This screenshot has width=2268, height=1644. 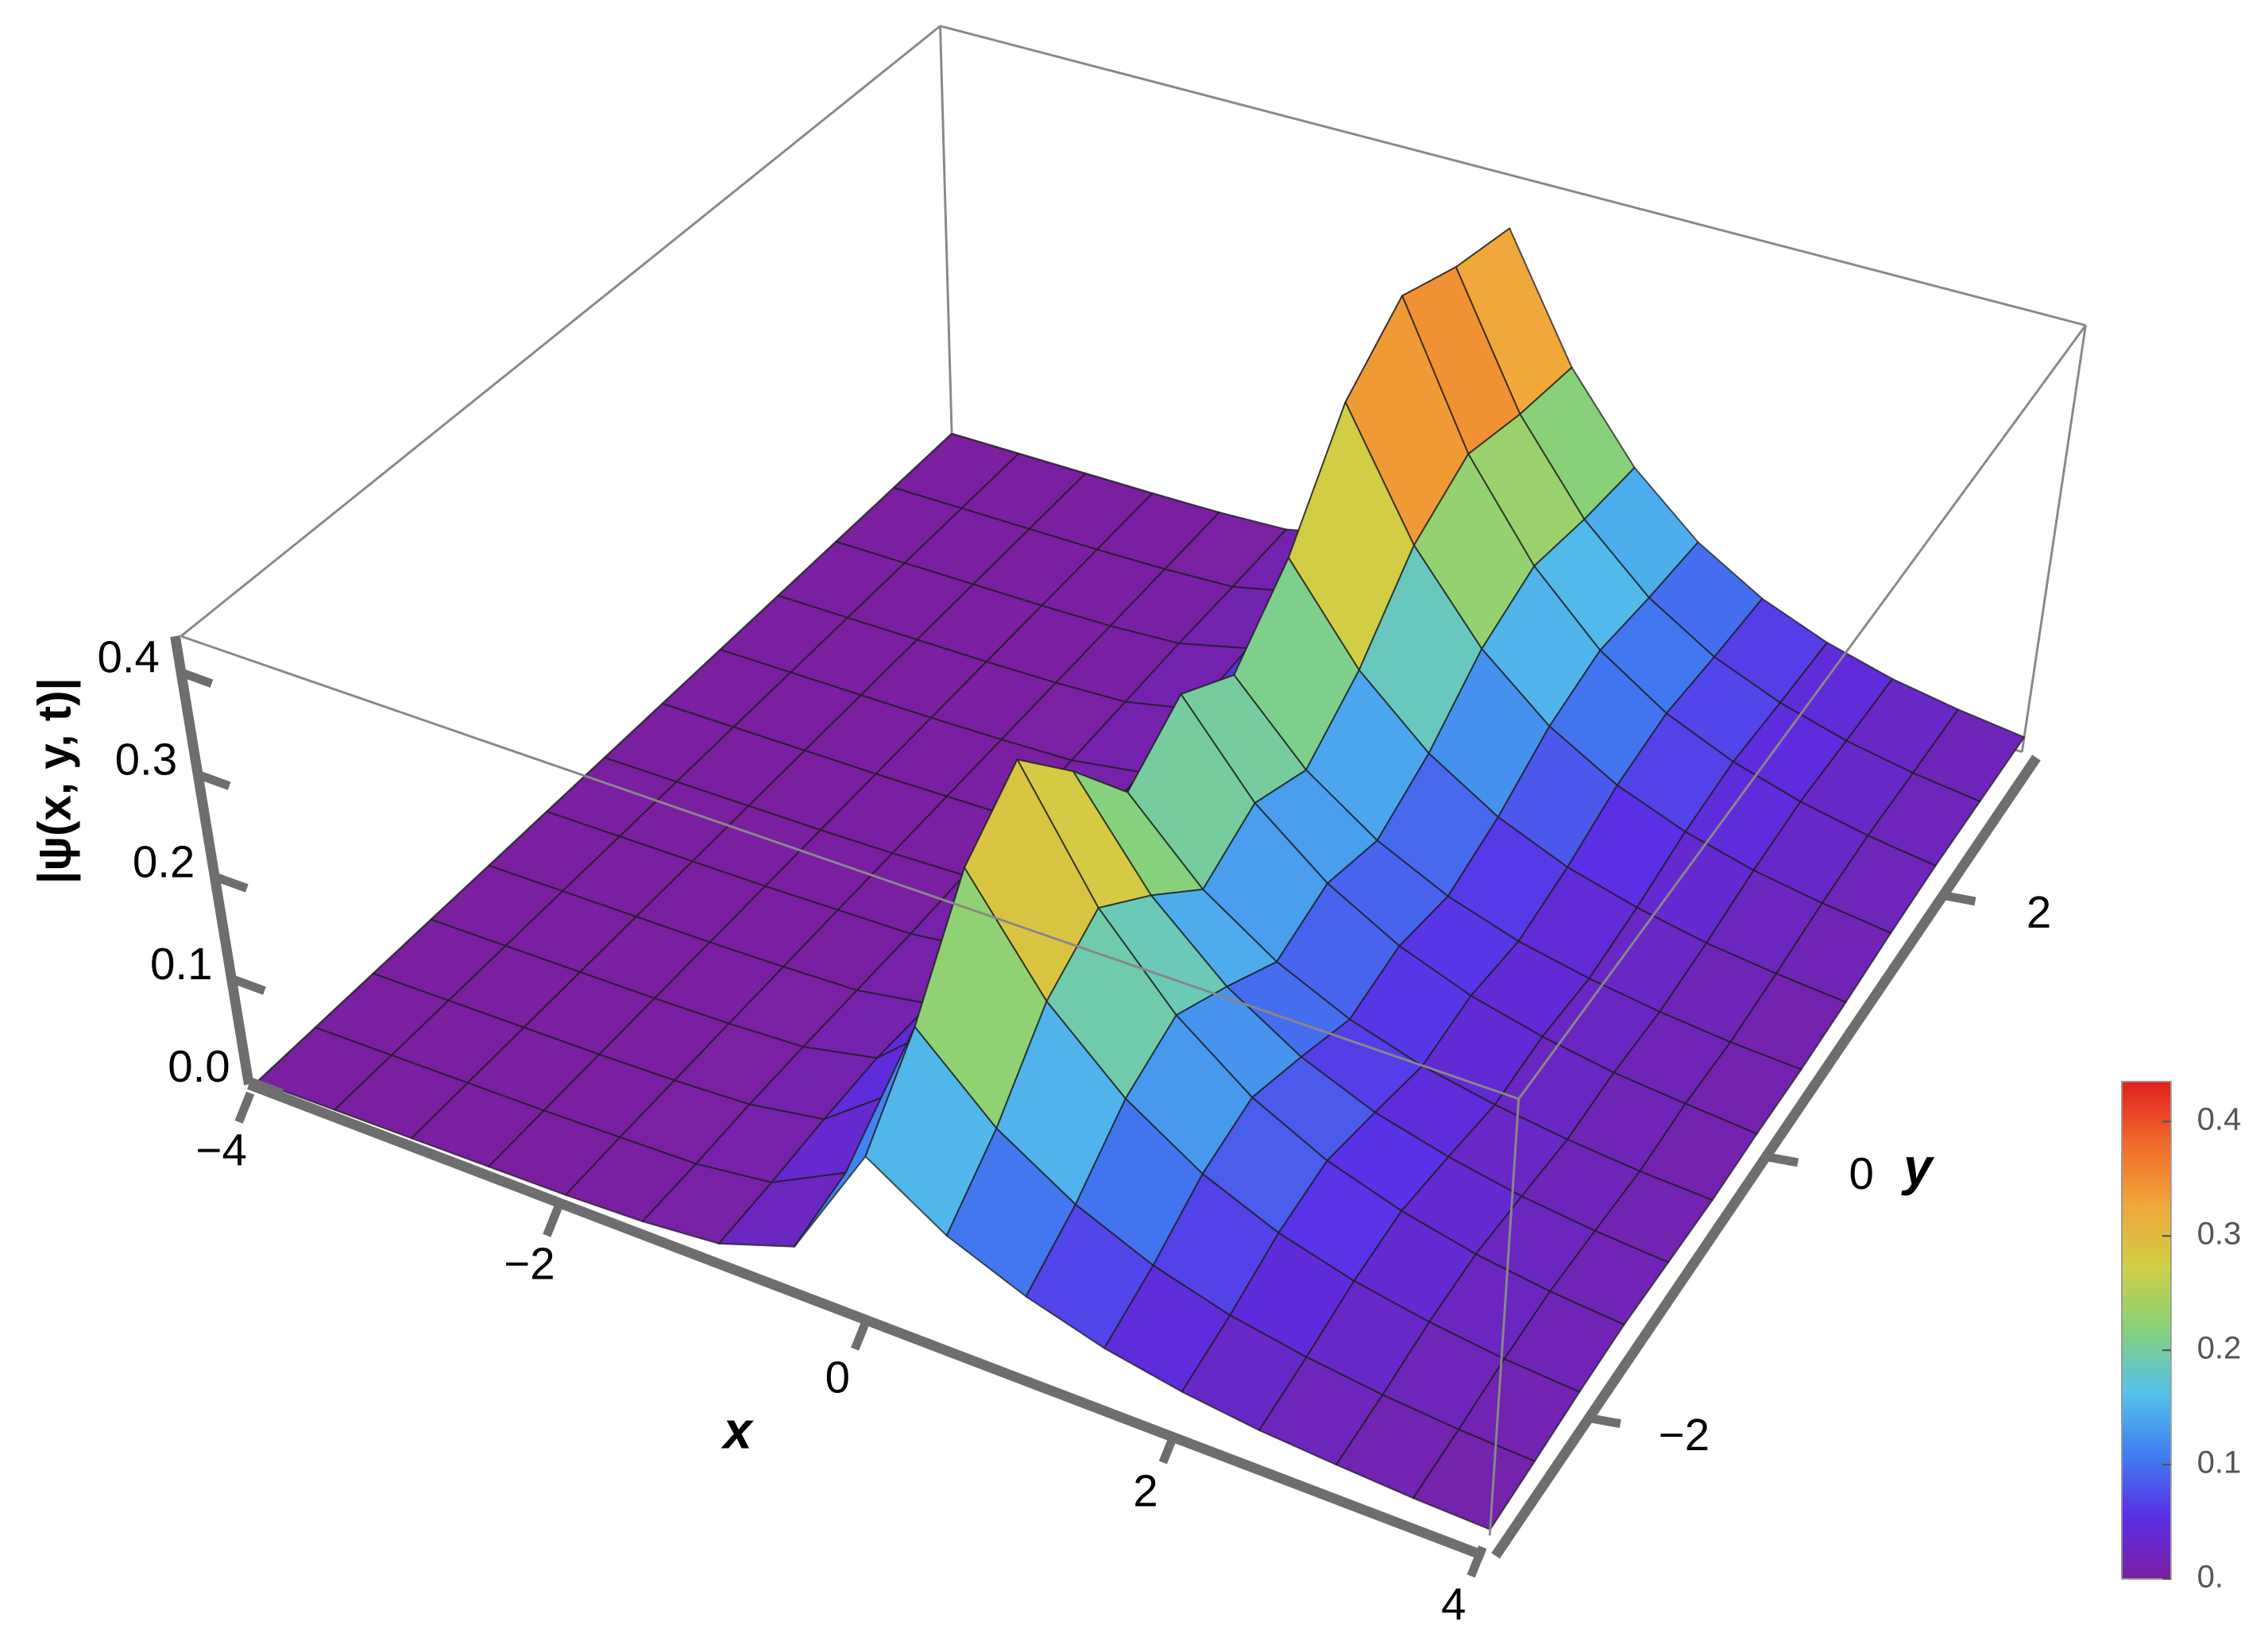 What do you see at coordinates (199, 1066) in the screenshot?
I see `z-tick-label: 0.0` at bounding box center [199, 1066].